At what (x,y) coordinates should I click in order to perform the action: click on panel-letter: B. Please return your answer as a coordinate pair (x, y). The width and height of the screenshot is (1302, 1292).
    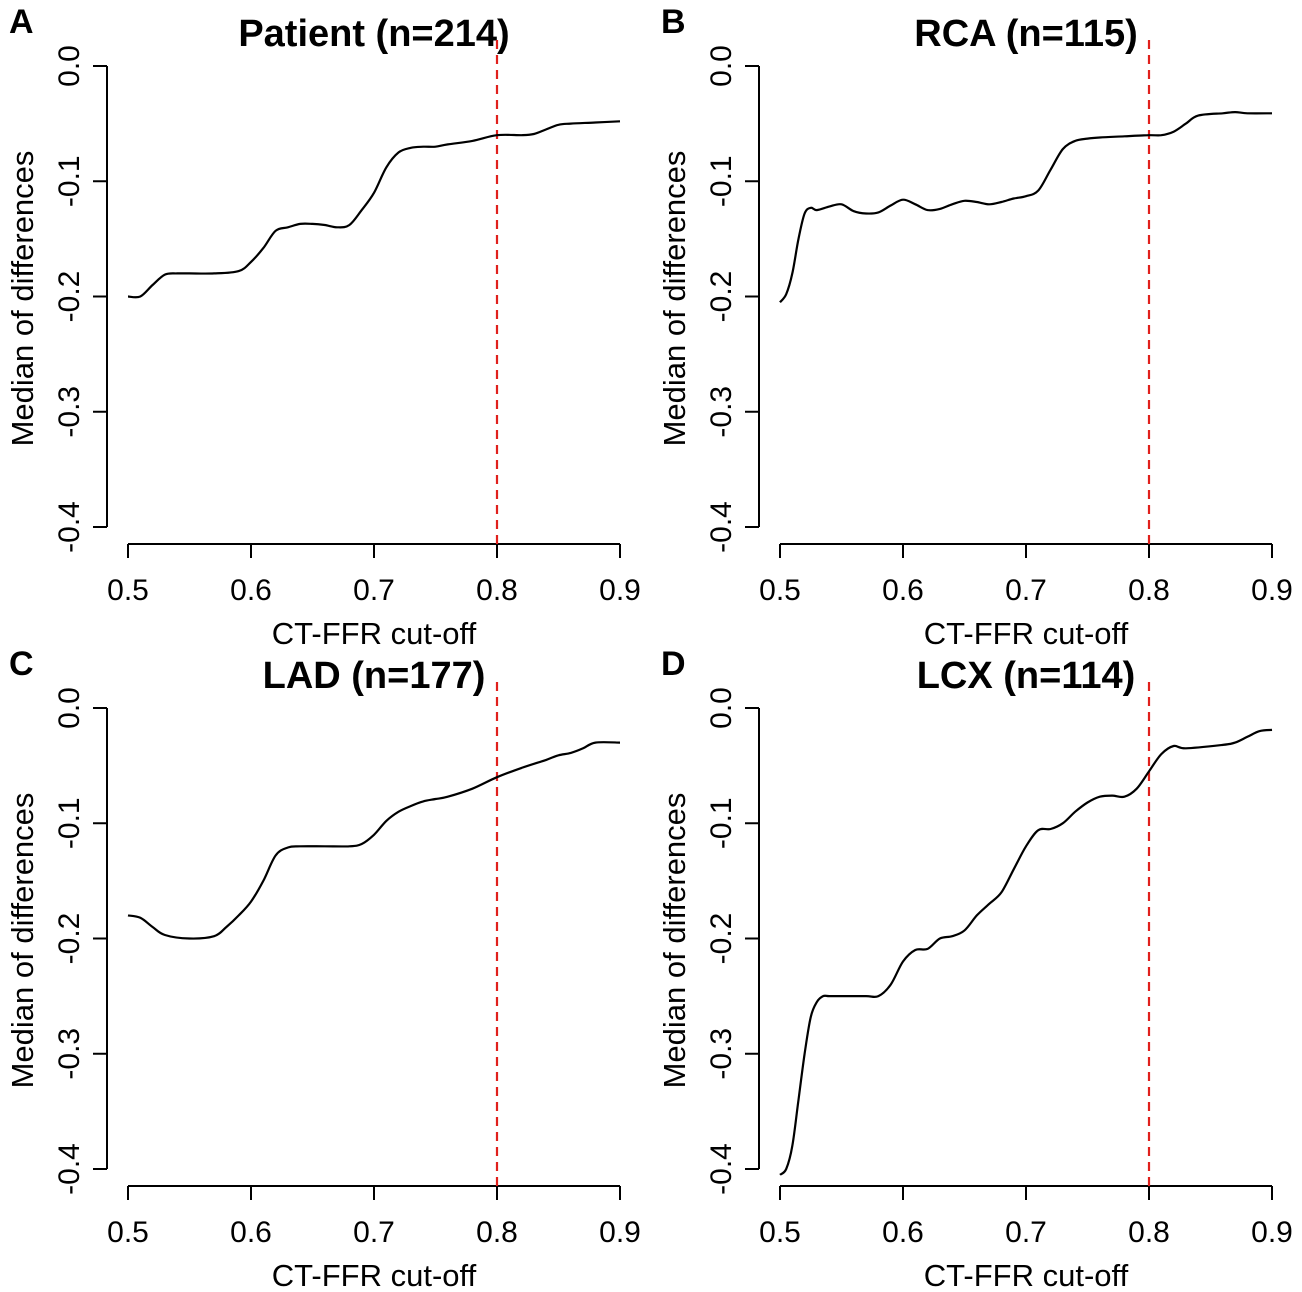
    Looking at the image, I should click on (673, 22).